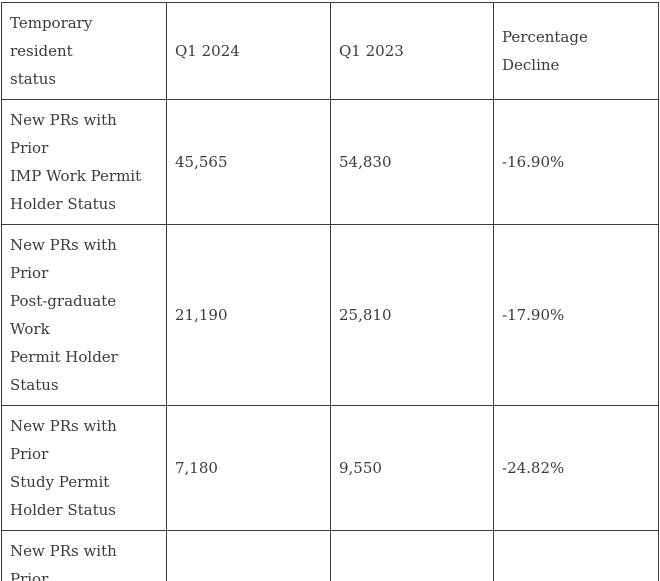 This screenshot has height=581, width=660. I want to click on header-cell-status: Temporary resident status, so click(84, 51).